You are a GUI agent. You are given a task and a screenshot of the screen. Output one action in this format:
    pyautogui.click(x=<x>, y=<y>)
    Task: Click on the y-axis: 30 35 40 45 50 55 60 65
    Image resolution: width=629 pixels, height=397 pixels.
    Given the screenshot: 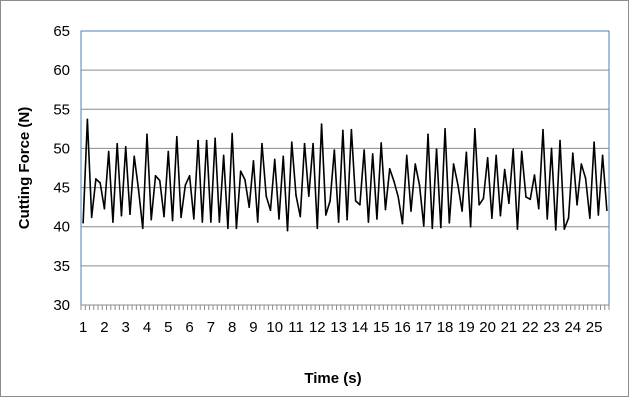 What is the action you would take?
    pyautogui.click(x=61, y=168)
    